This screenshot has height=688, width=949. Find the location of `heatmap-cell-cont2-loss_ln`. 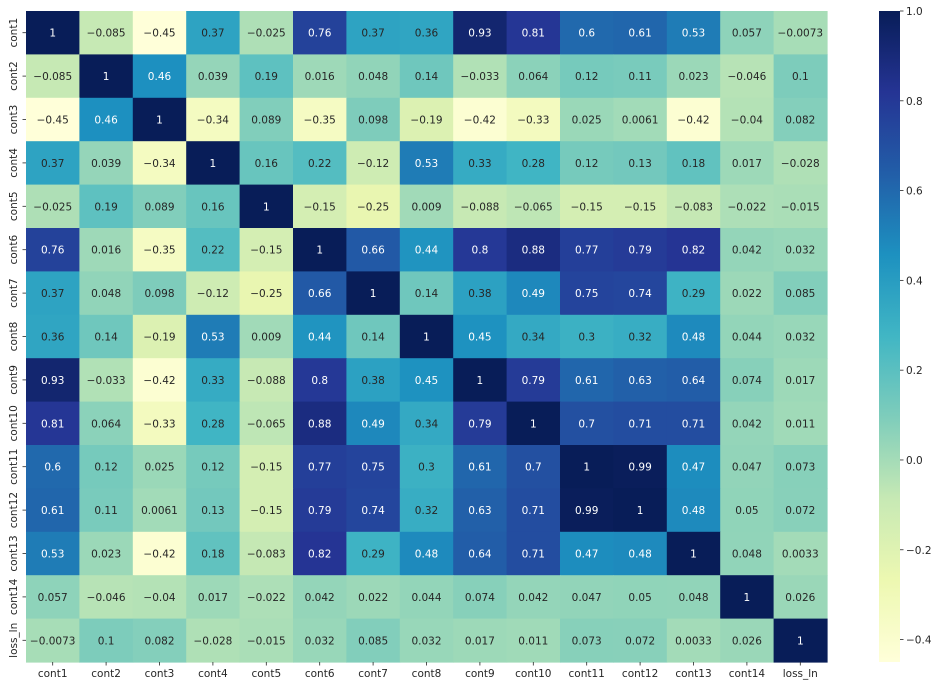

heatmap-cell-cont2-loss_ln is located at coordinates (800, 76).